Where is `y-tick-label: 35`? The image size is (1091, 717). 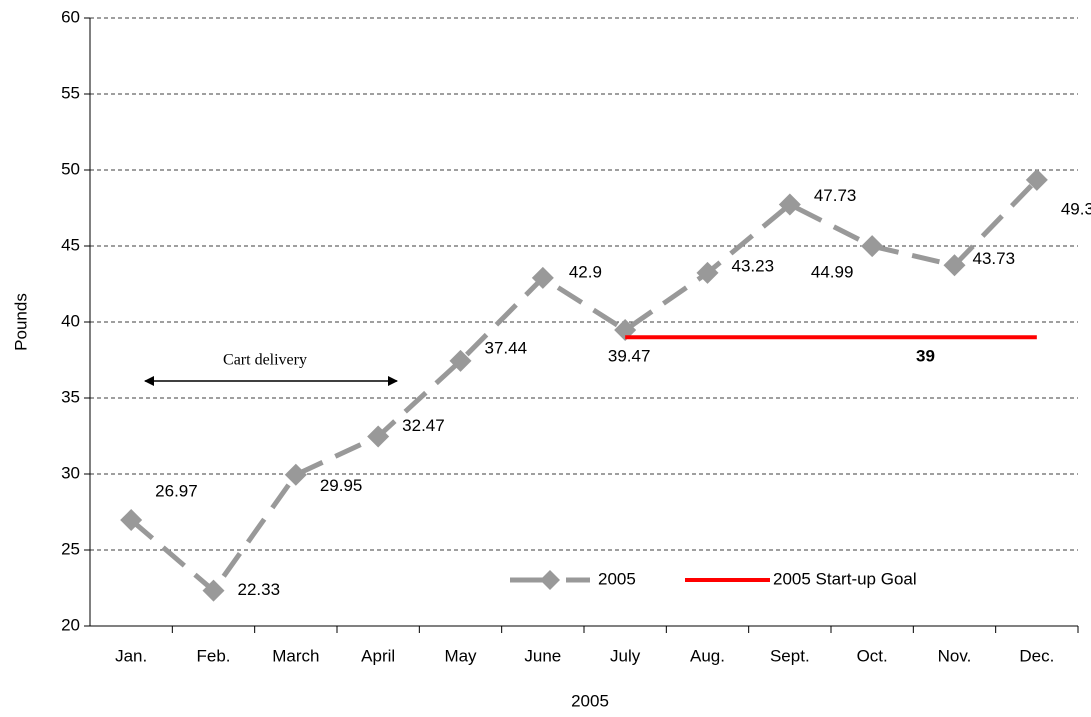
y-tick-label: 35 is located at coordinates (70, 396).